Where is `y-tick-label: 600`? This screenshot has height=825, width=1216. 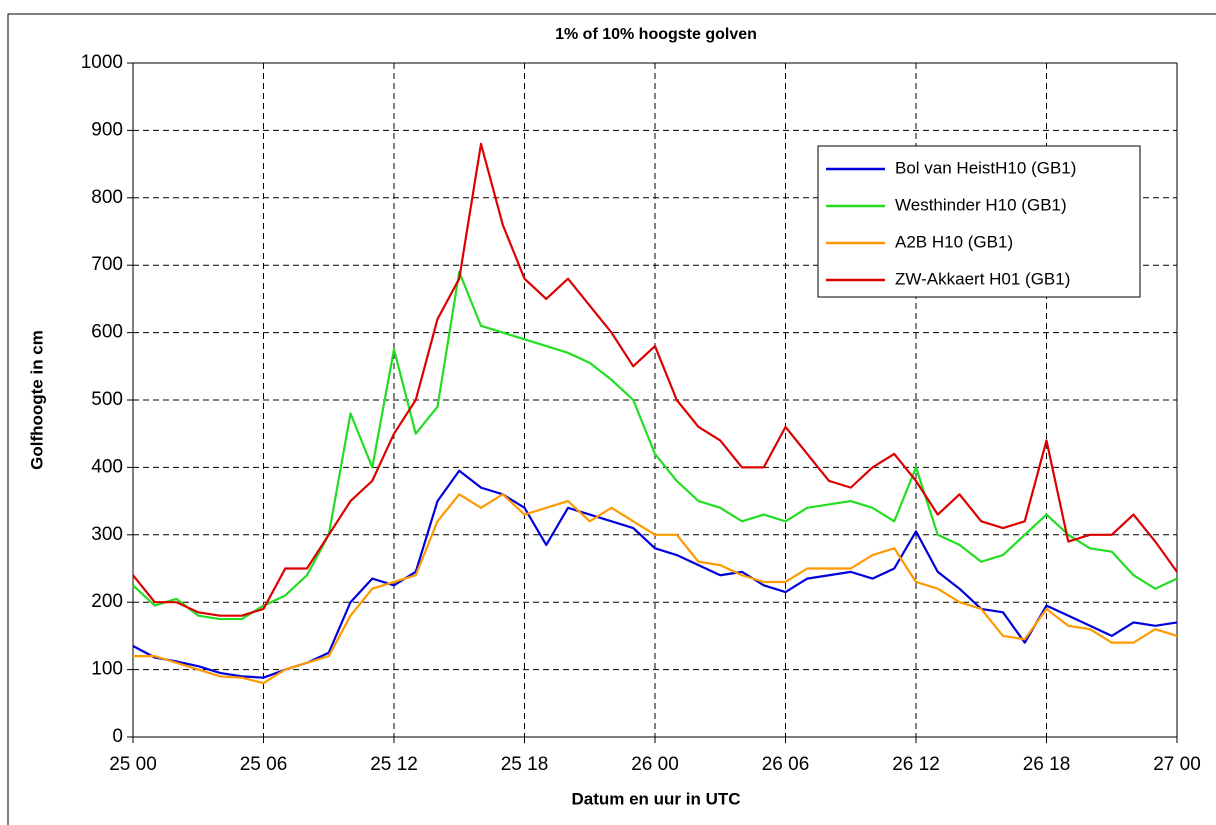
y-tick-label: 600 is located at coordinates (107, 332).